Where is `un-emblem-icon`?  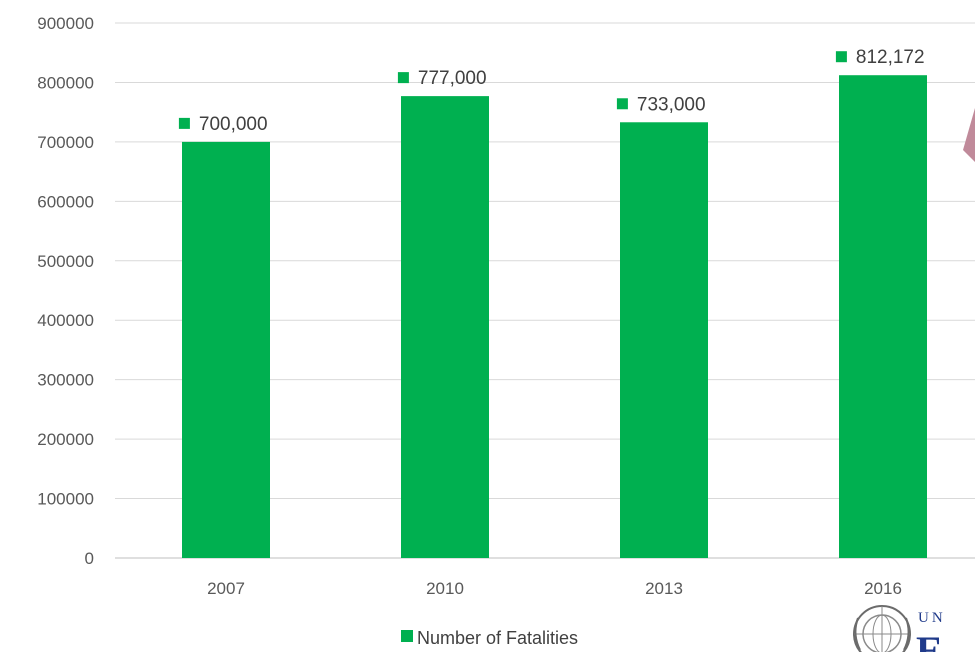 un-emblem-icon is located at coordinates (882, 628).